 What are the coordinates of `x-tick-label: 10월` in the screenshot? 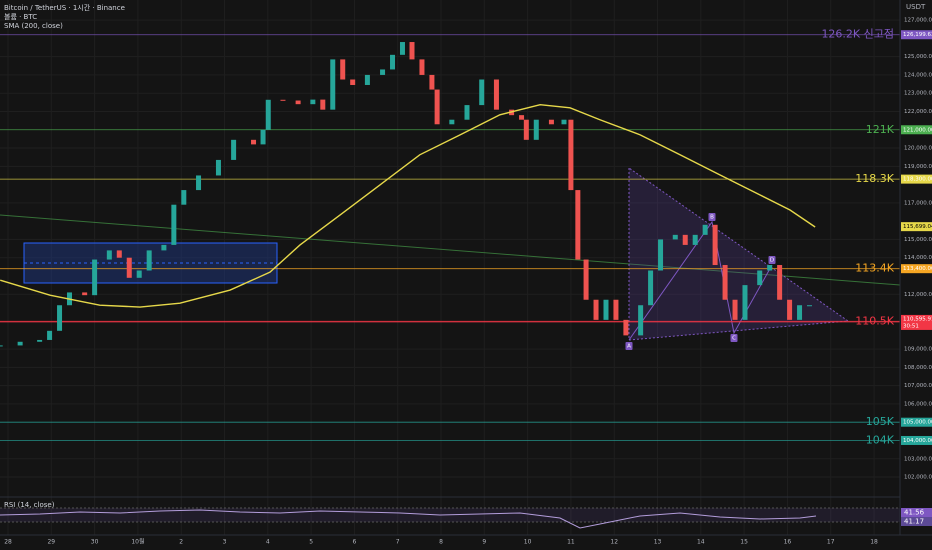 It's located at (137, 542).